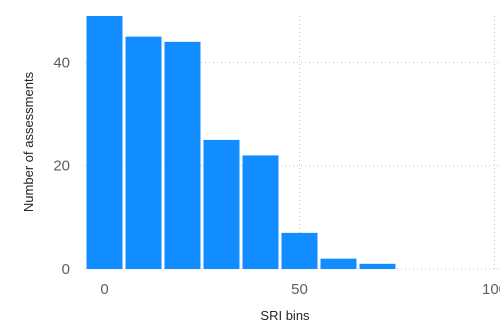  I want to click on y-tick-label-20: 20, so click(61, 166).